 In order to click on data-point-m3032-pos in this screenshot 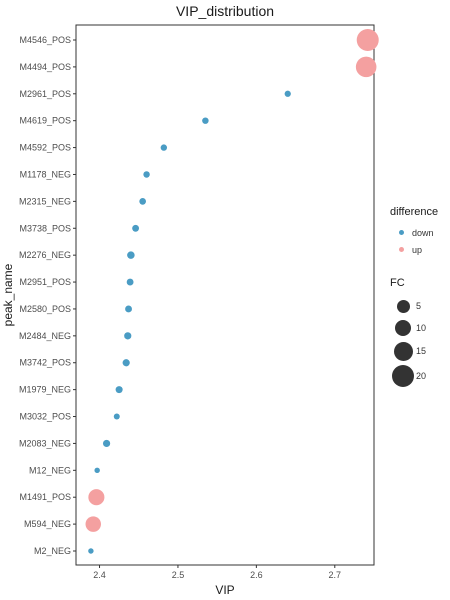, I will do `click(116, 416)`.